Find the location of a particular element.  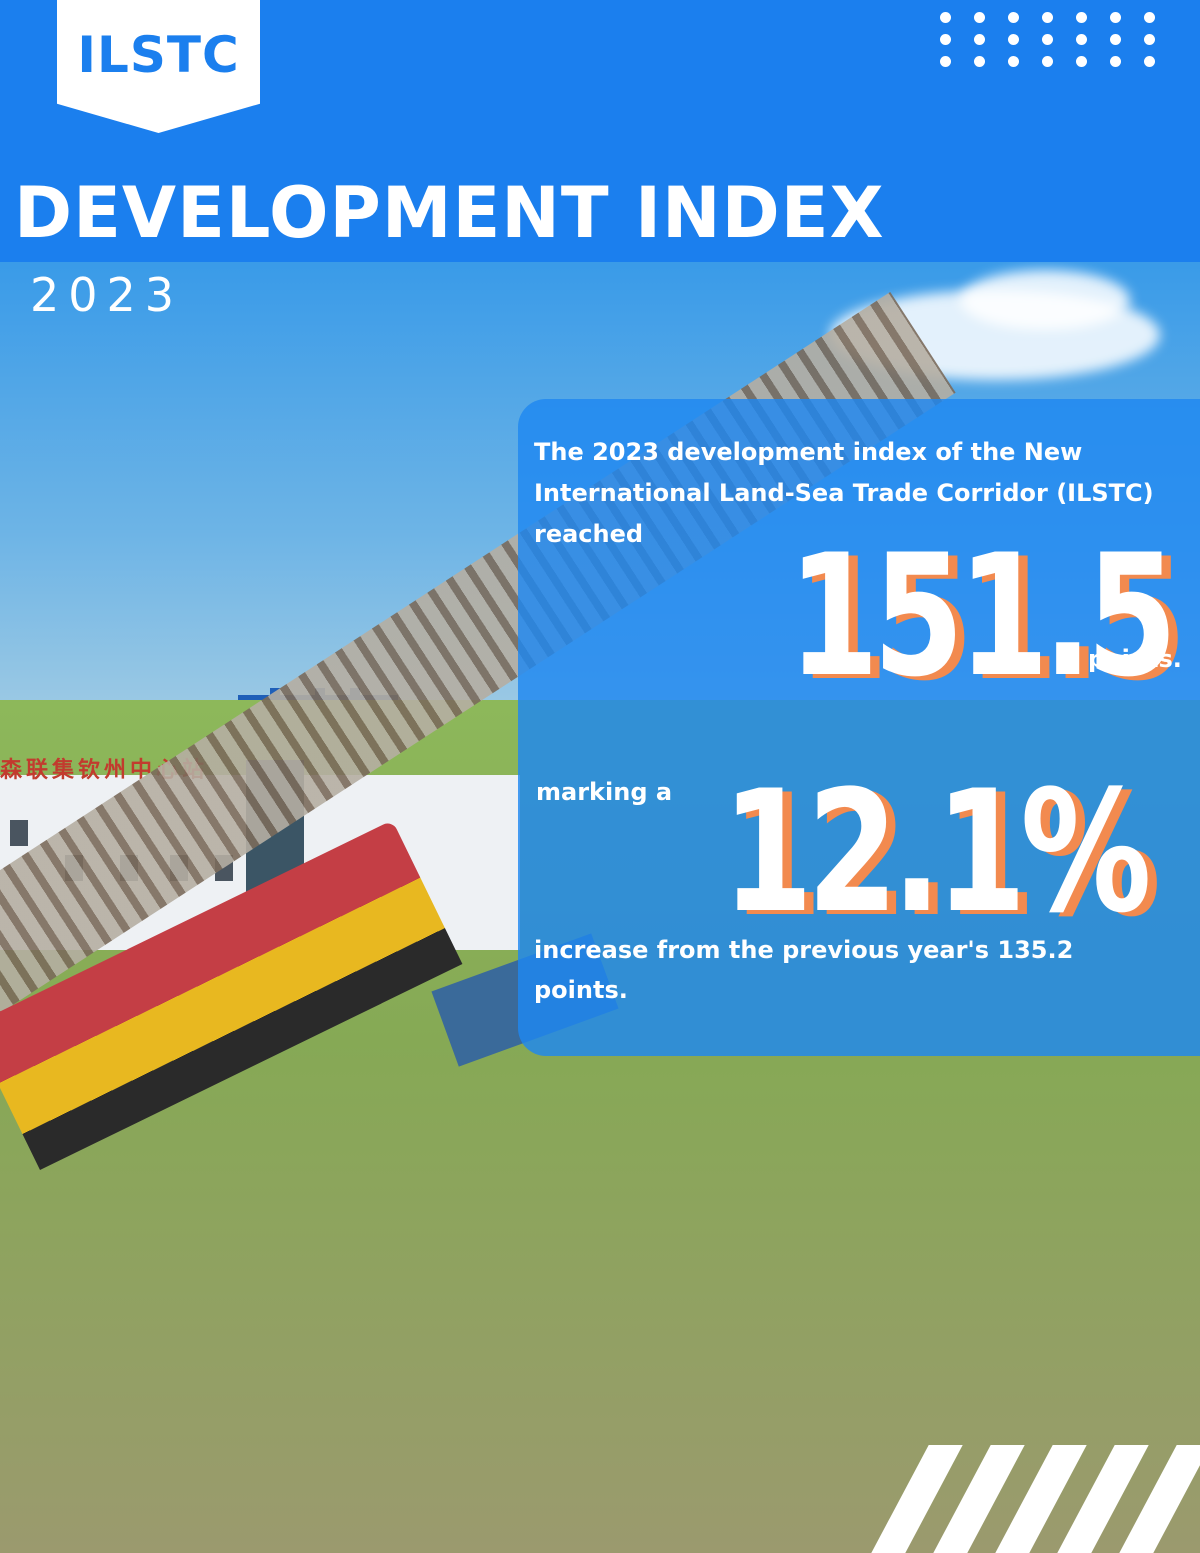

cloud is located at coordinates (1045, 300).